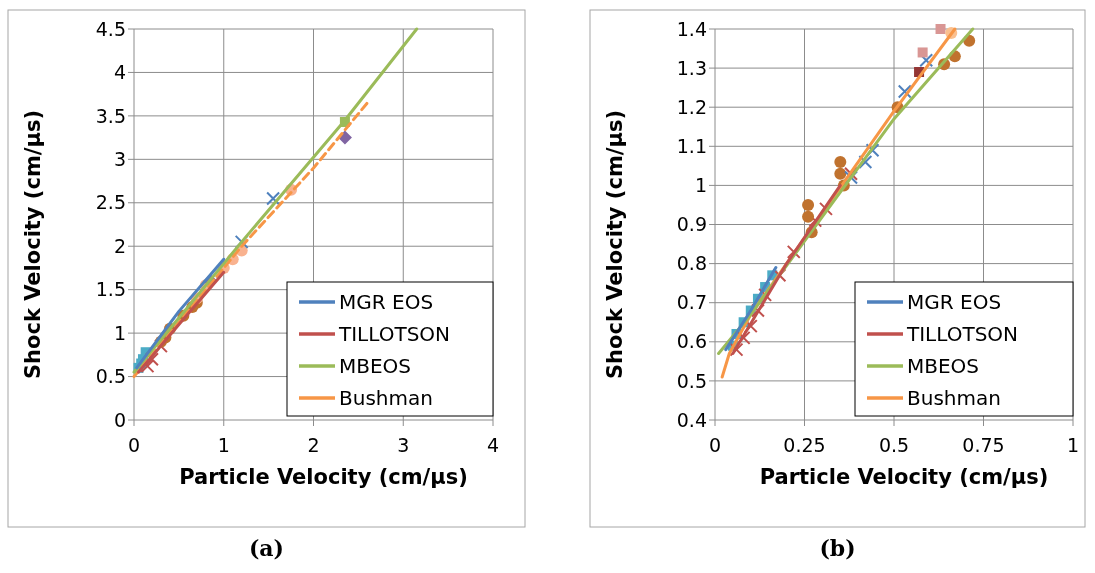  What do you see at coordinates (691, 302) in the screenshot?
I see `y-tick-label: 0.7` at bounding box center [691, 302].